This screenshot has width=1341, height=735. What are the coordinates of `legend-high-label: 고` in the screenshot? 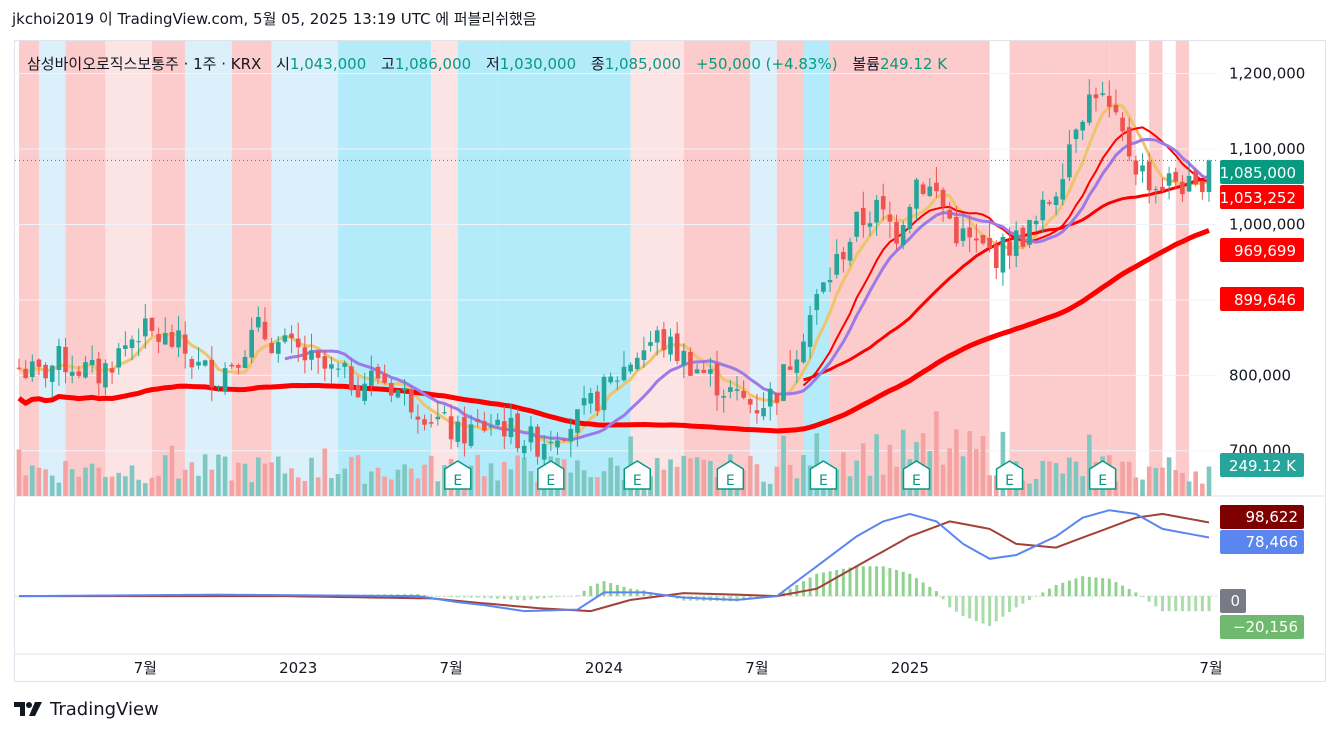 It's located at (388, 64).